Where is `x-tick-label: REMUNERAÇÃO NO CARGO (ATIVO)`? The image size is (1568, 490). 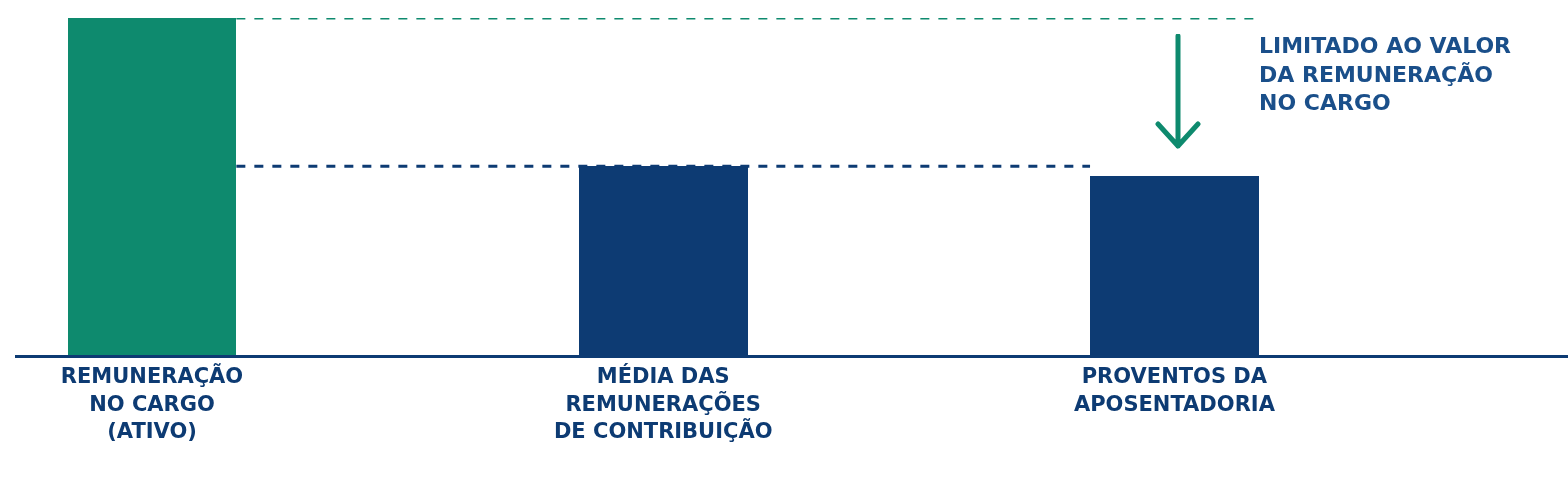 x-tick-label: REMUNERAÇÃO NO CARGO (ATIVO) is located at coordinates (152, 403).